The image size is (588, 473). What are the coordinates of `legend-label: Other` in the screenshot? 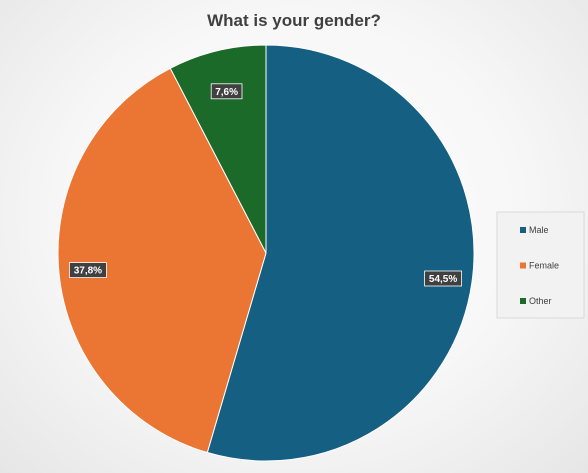 It's located at (540, 301).